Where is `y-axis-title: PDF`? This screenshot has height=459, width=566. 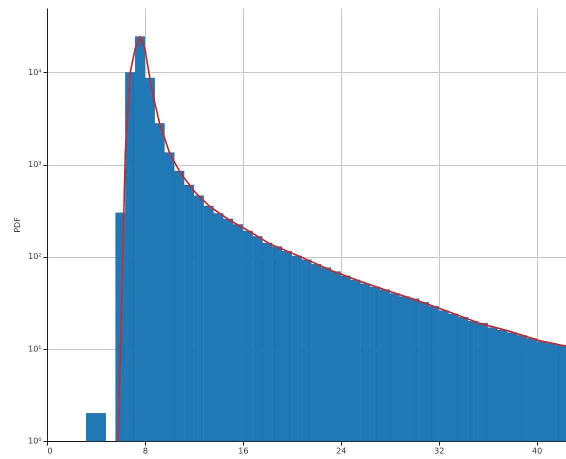 y-axis-title: PDF is located at coordinates (17, 224).